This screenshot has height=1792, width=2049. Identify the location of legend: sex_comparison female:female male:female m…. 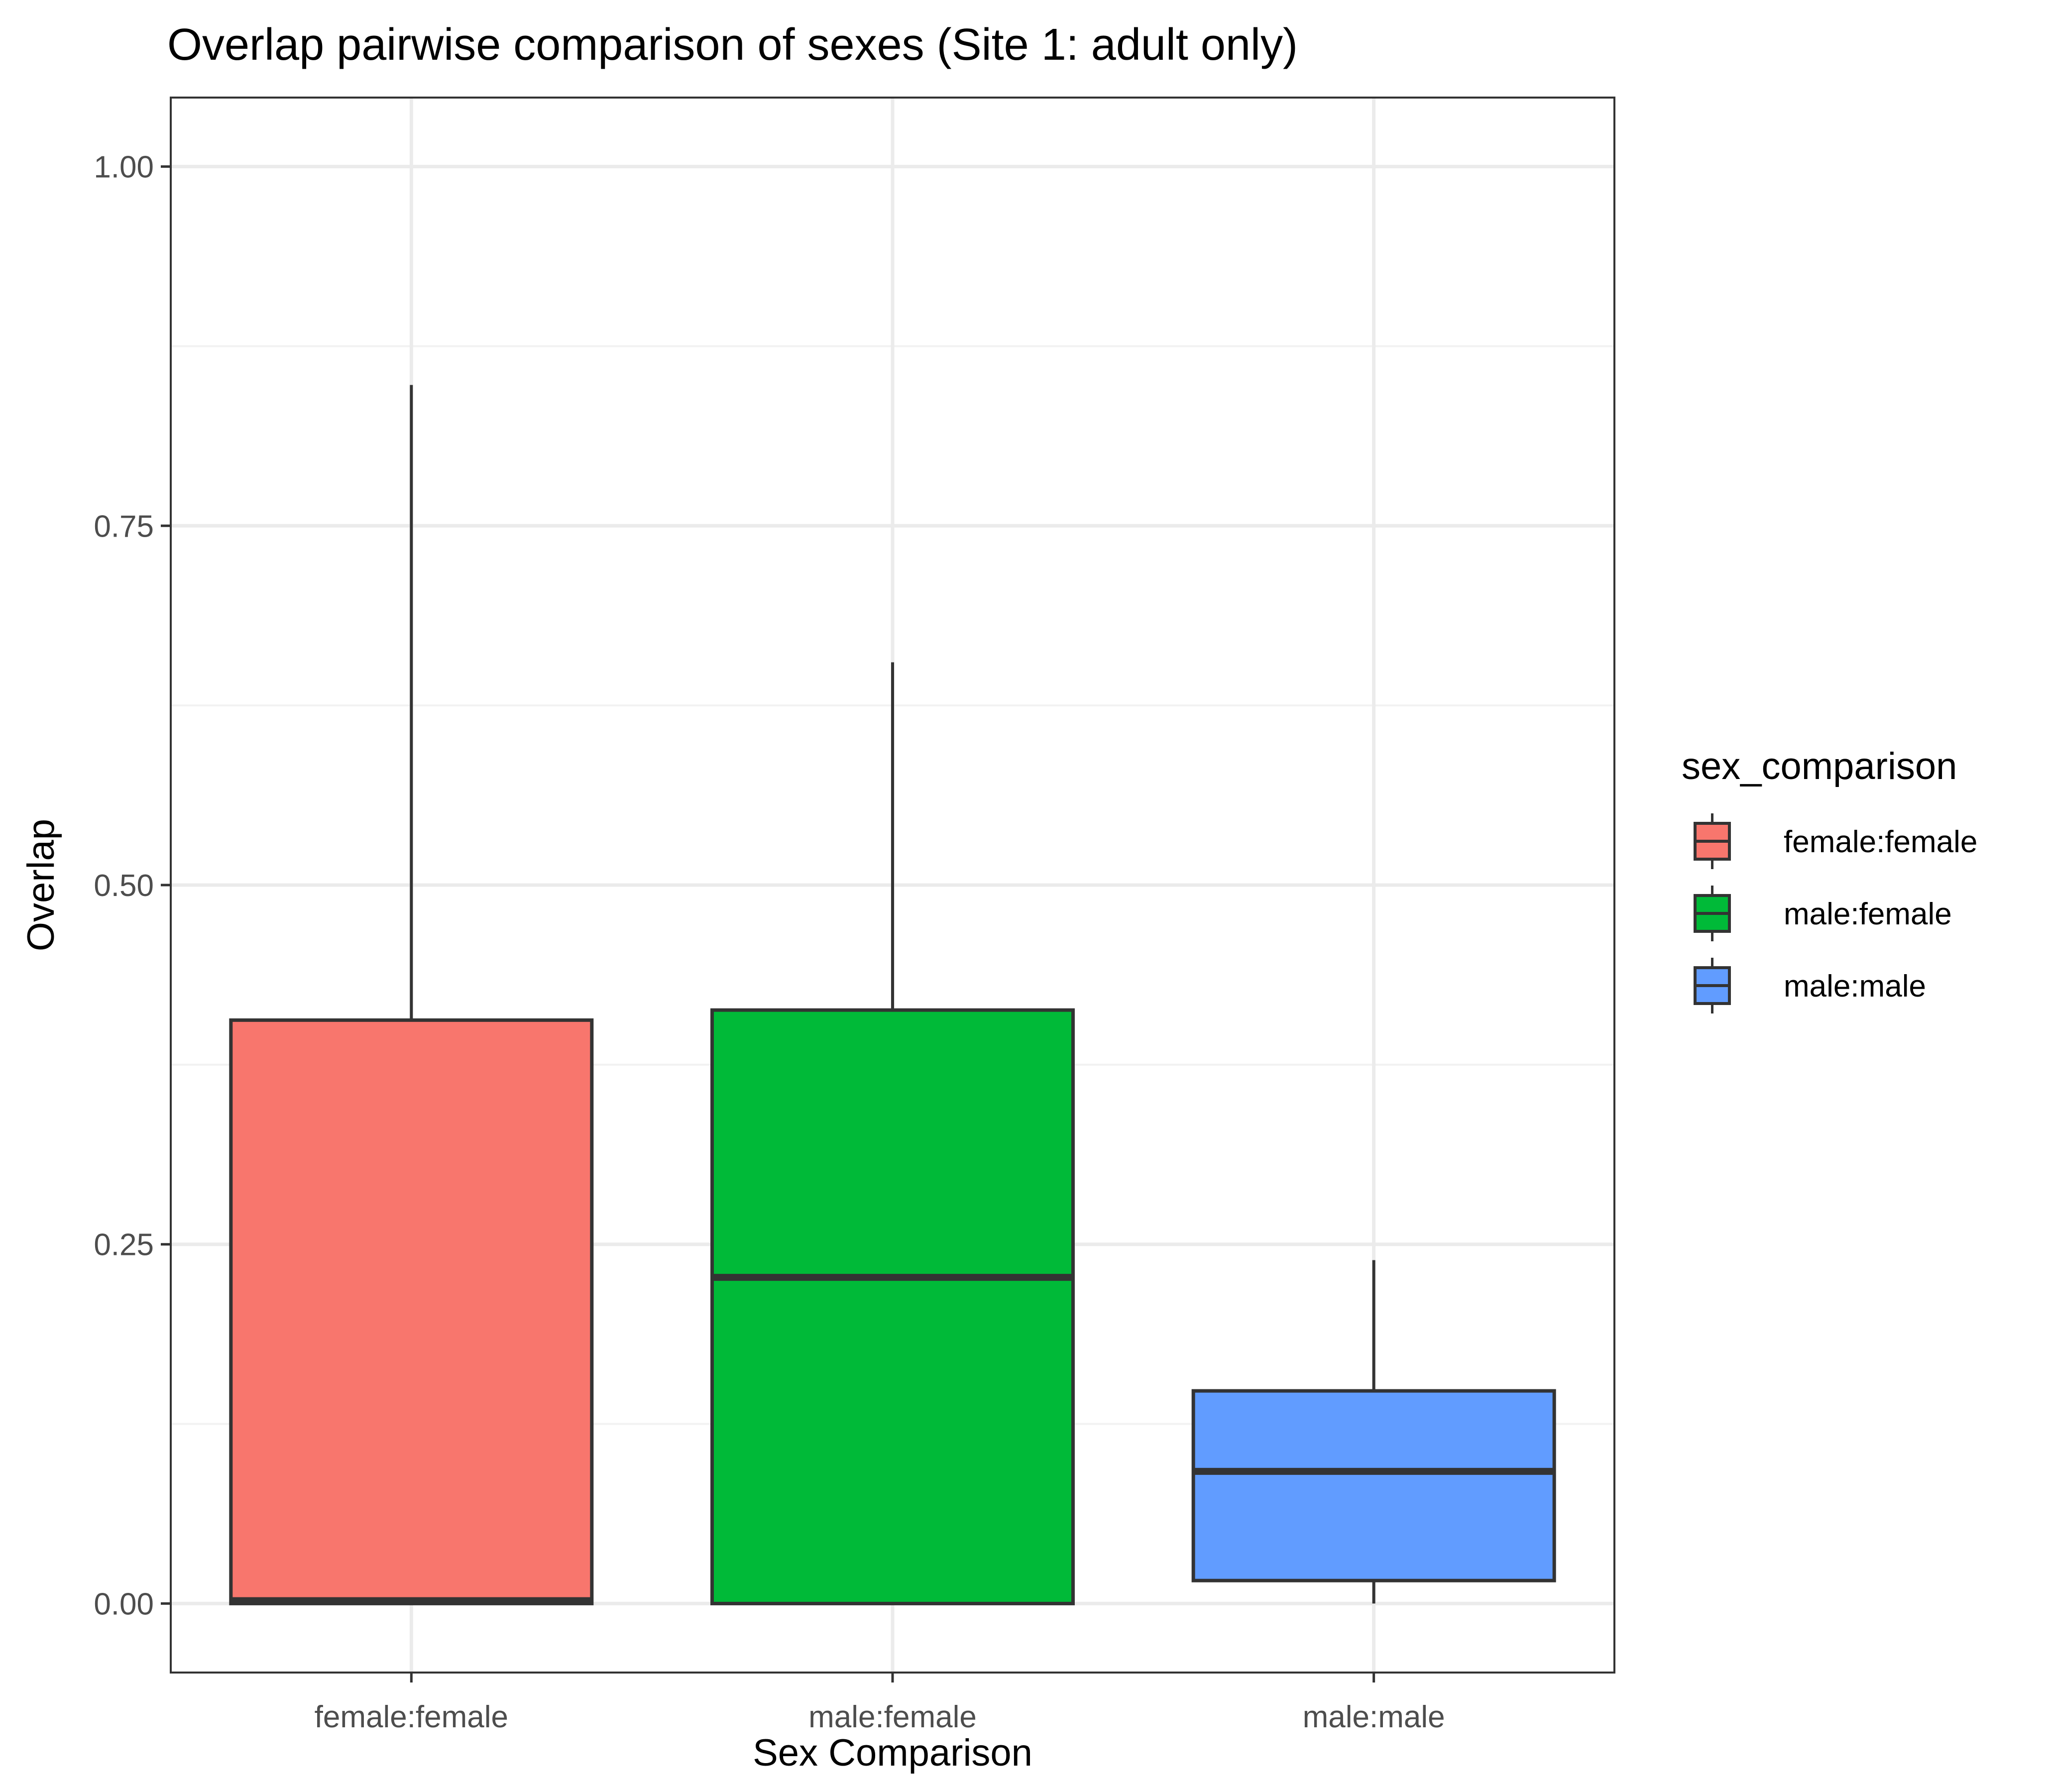
(1829, 879).